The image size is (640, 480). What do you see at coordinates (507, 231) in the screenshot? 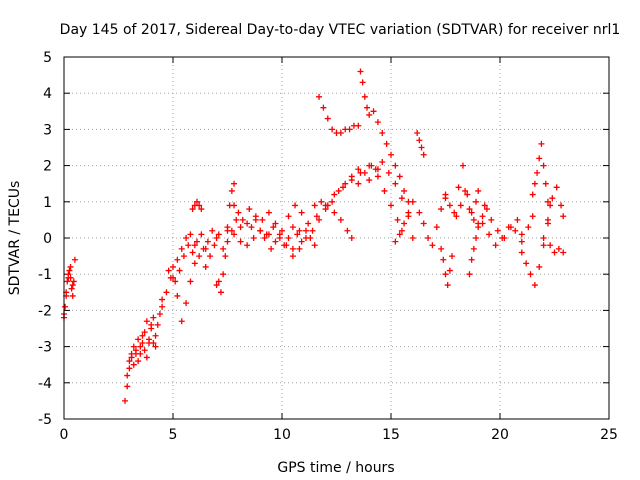
I see `series-arc-19.2-21.5` at bounding box center [507, 231].